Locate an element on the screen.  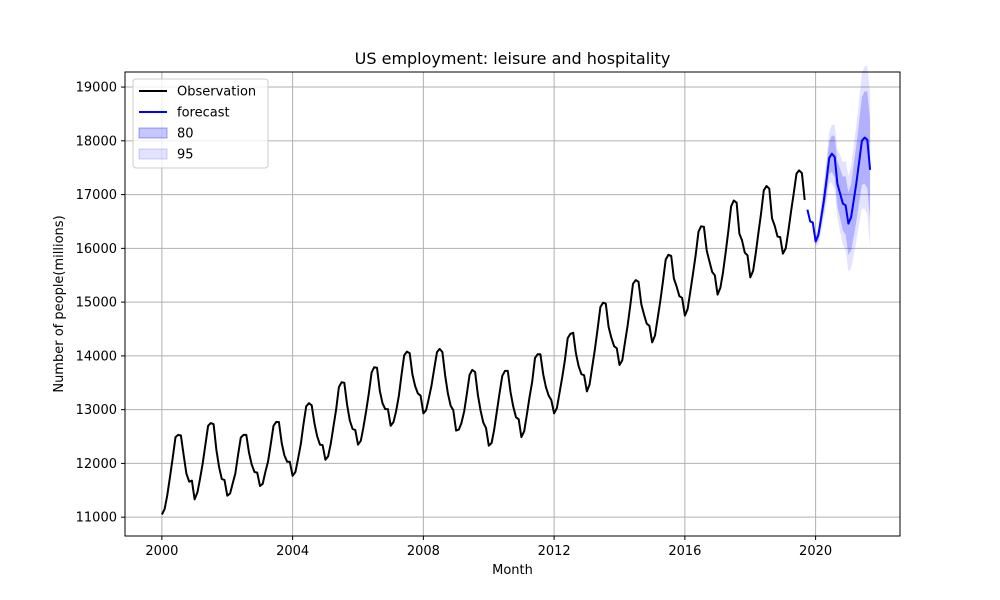
x-axis-ticks: 2000 2004 2008 2012 2016 2020 is located at coordinates (488, 547).